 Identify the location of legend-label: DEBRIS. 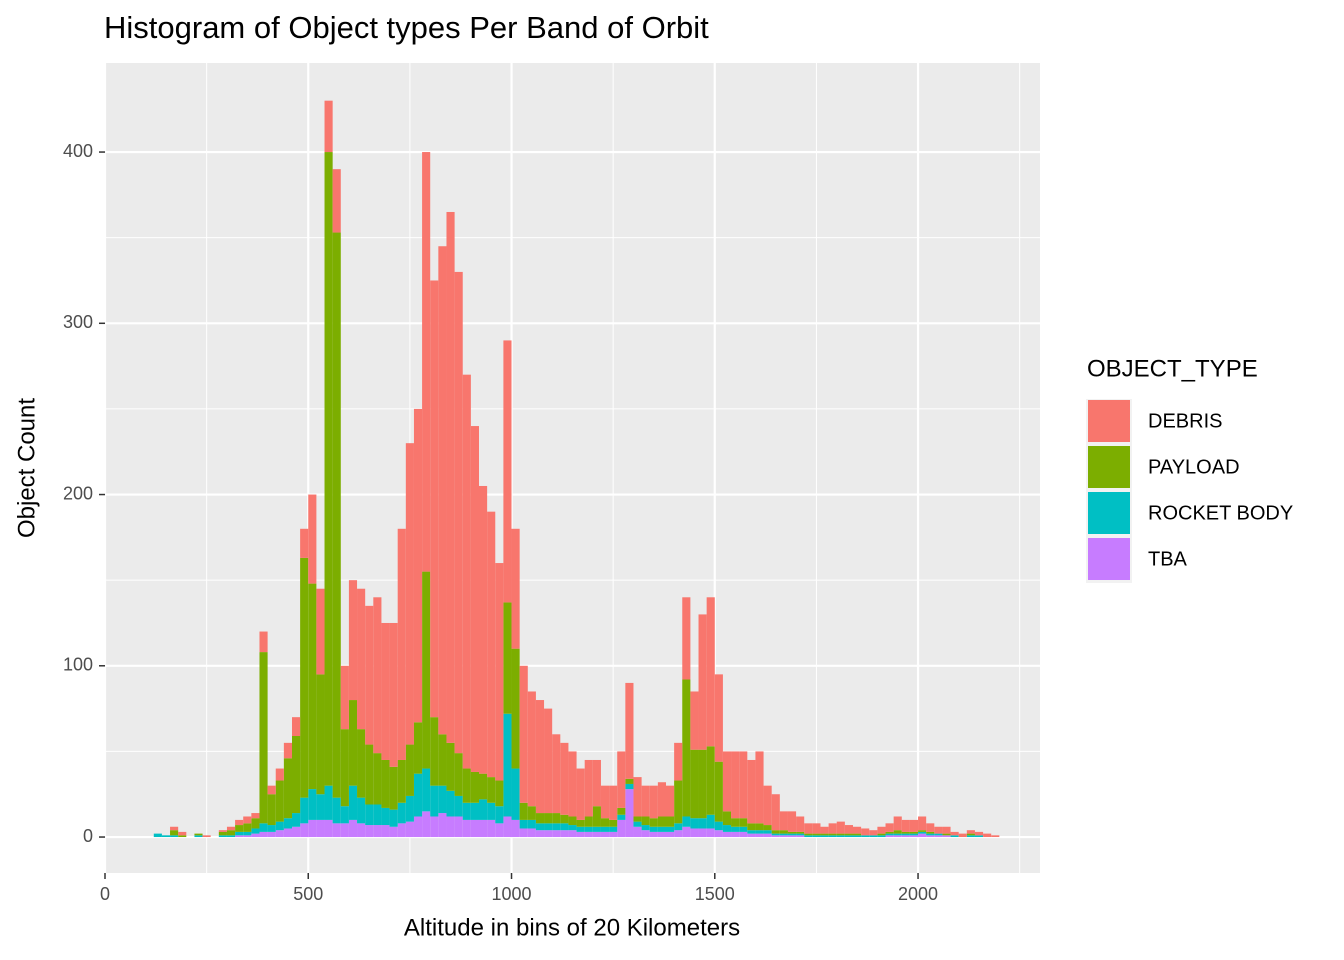
(1185, 421).